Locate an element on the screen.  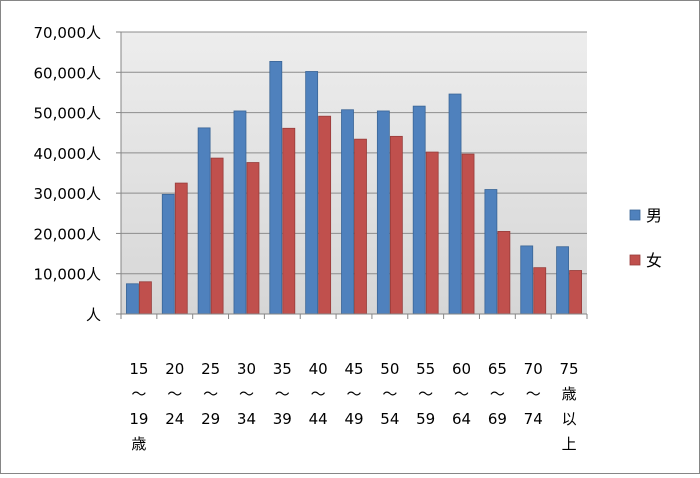
x-tick-label: 60 ～ 64 is located at coordinates (461, 394).